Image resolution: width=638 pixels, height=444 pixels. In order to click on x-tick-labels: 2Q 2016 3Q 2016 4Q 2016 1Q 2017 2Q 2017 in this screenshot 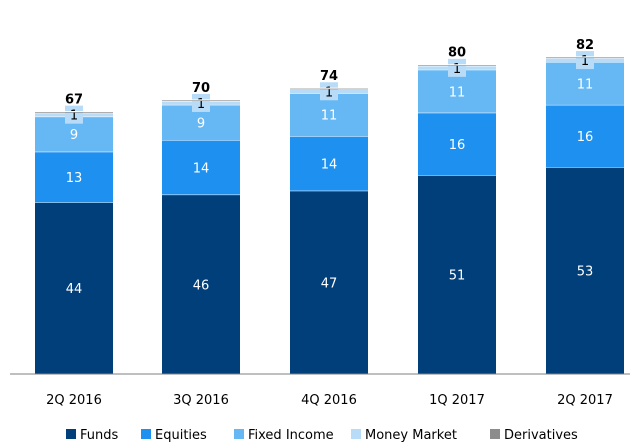, I will do `click(329, 400)`.